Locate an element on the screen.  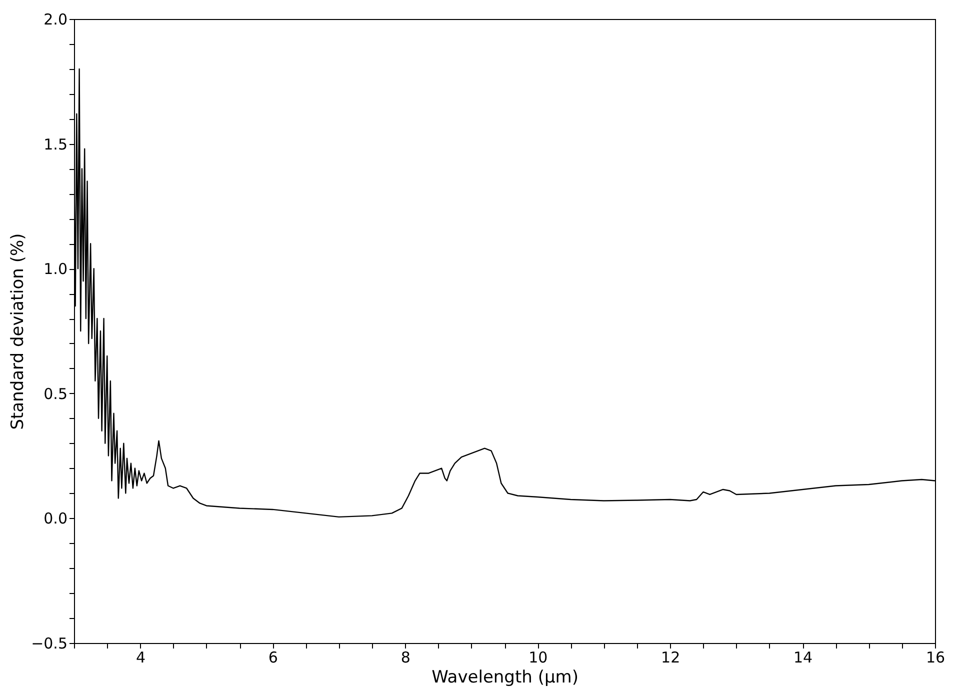
x-tick-label: 10 is located at coordinates (538, 657).